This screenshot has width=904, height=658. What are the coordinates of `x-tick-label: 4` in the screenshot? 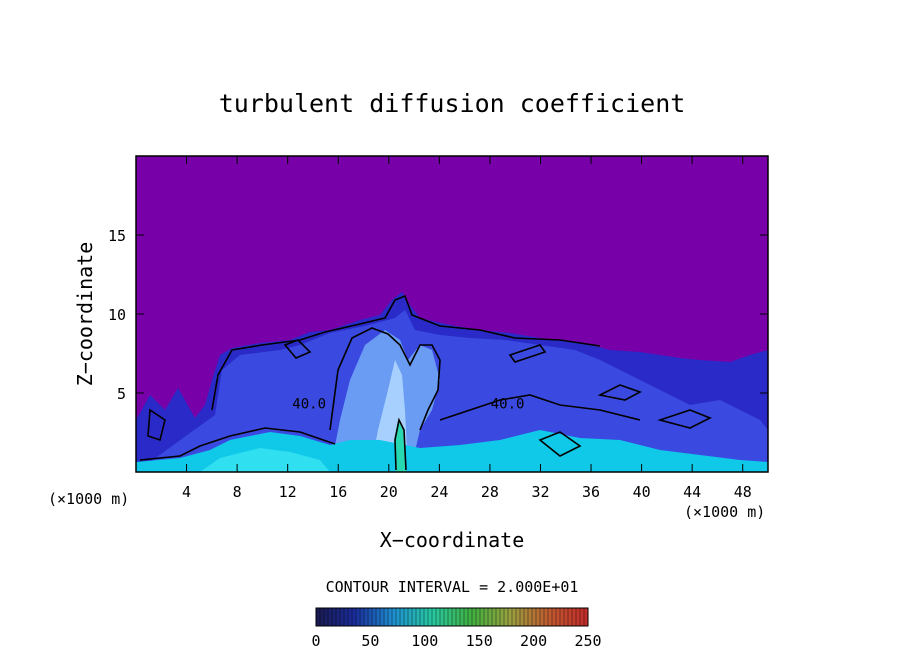 It's located at (186, 492).